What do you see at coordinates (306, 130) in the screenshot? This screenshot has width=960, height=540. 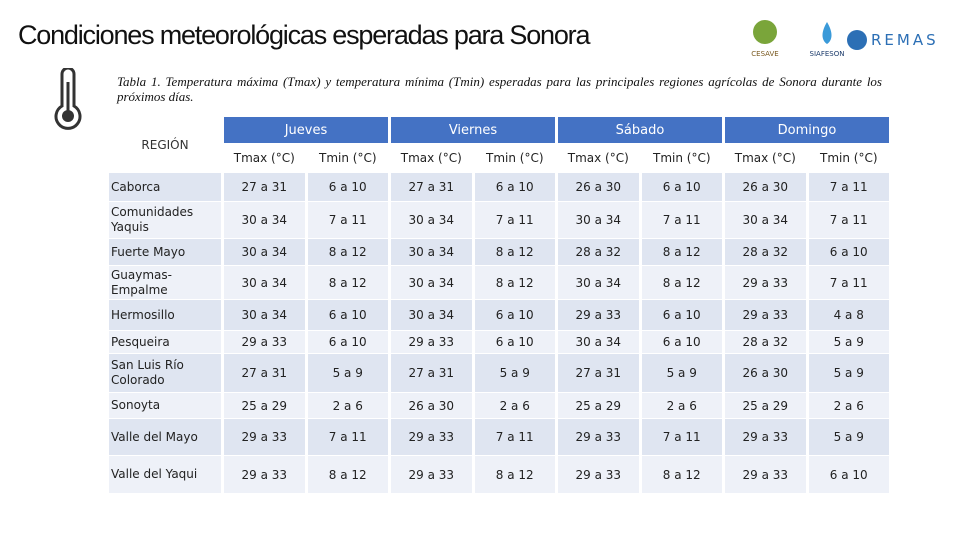 I see `day-header: Jueves` at bounding box center [306, 130].